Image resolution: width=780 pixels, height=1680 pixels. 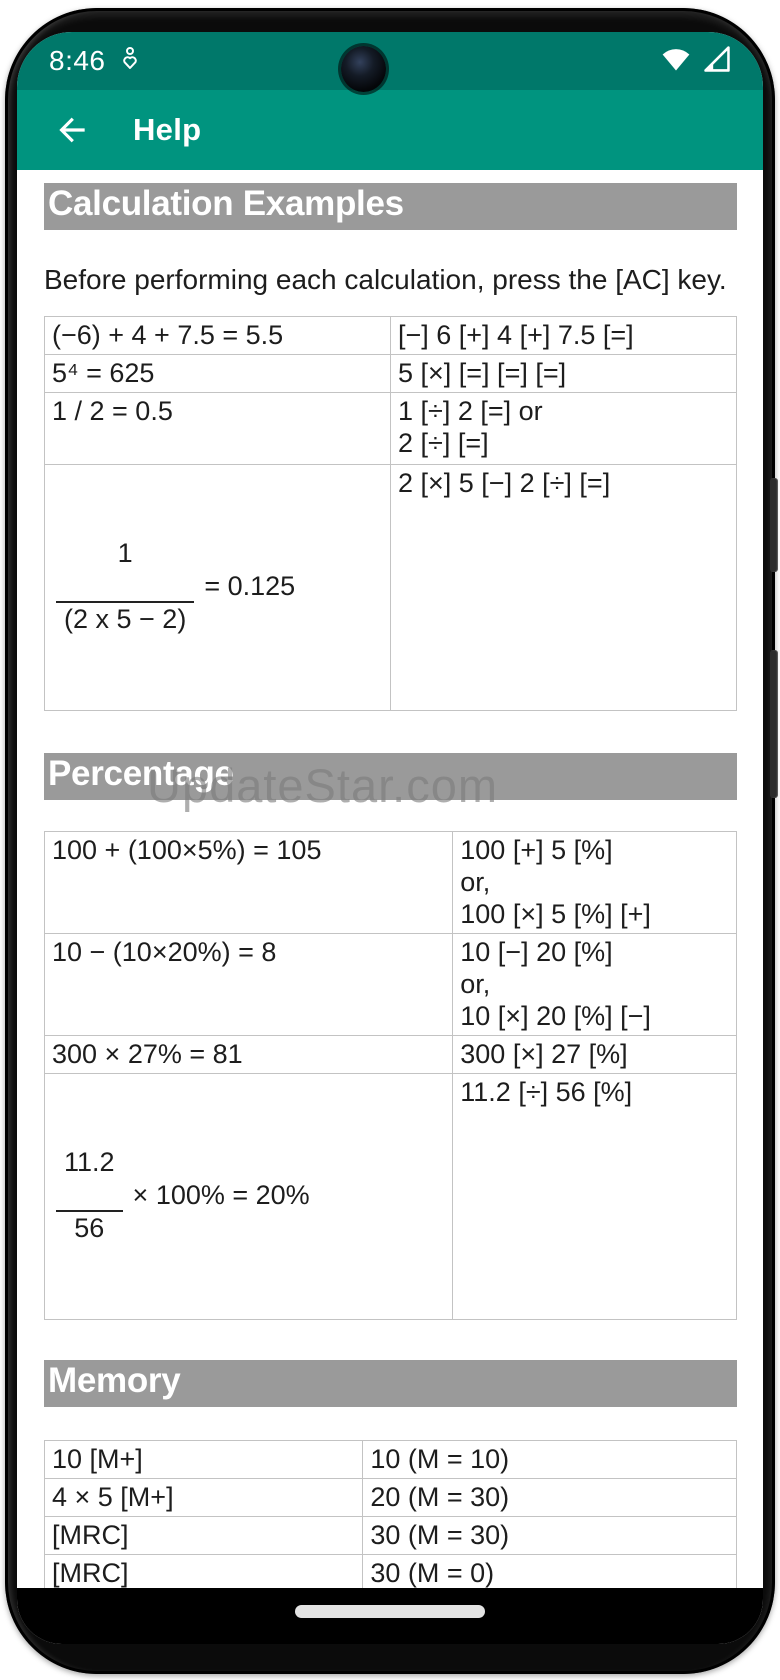 I want to click on table-row: 4 × 5 [M+] 20 (M = 30), so click(x=390, y=1497).